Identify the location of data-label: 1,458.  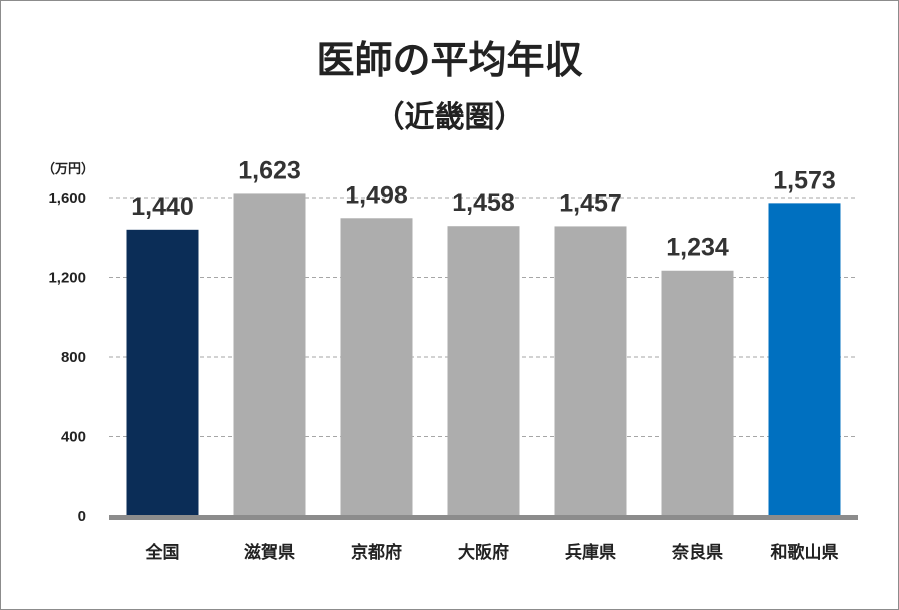
(483, 203).